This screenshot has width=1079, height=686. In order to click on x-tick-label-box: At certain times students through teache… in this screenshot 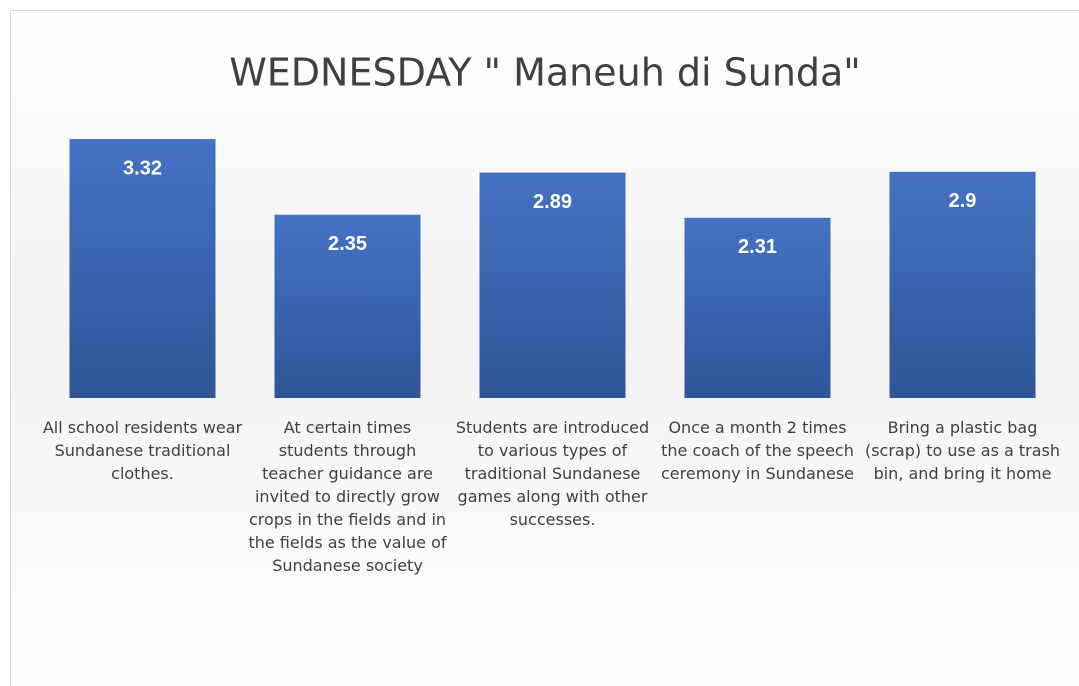, I will do `click(347, 496)`.